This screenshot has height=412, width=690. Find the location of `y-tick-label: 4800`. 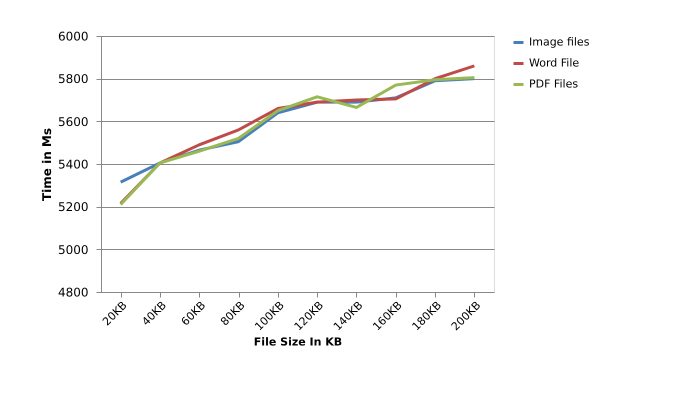

y-tick-label: 4800 is located at coordinates (73, 293).